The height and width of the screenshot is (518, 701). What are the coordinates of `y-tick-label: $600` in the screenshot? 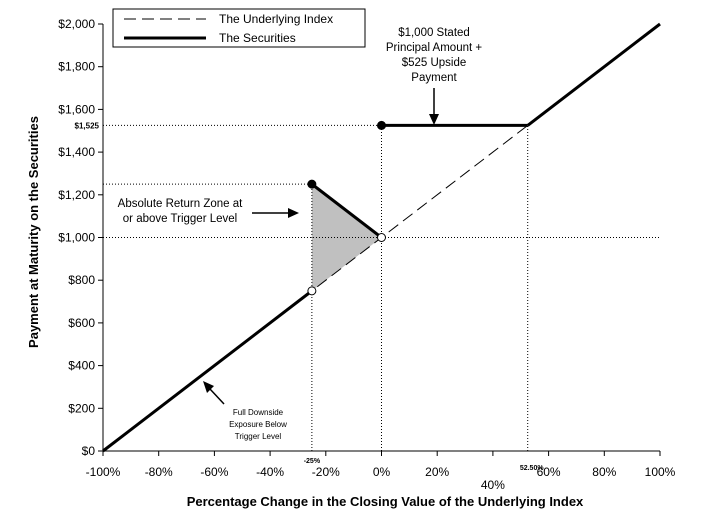 It's located at (81, 323).